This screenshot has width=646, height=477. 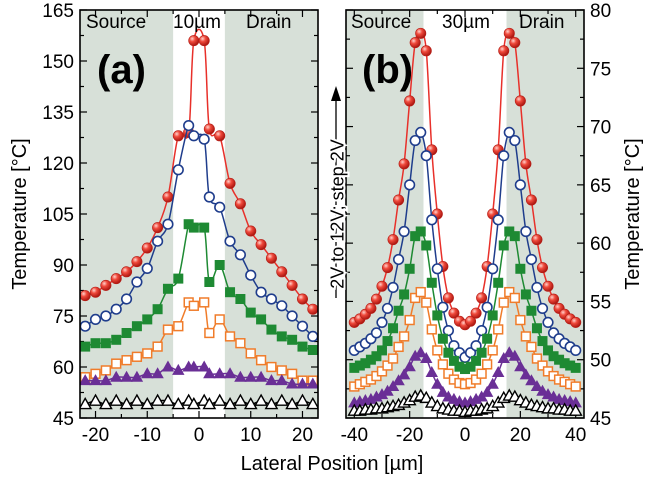 I want to click on x-tick-label: -10, so click(x=147, y=435).